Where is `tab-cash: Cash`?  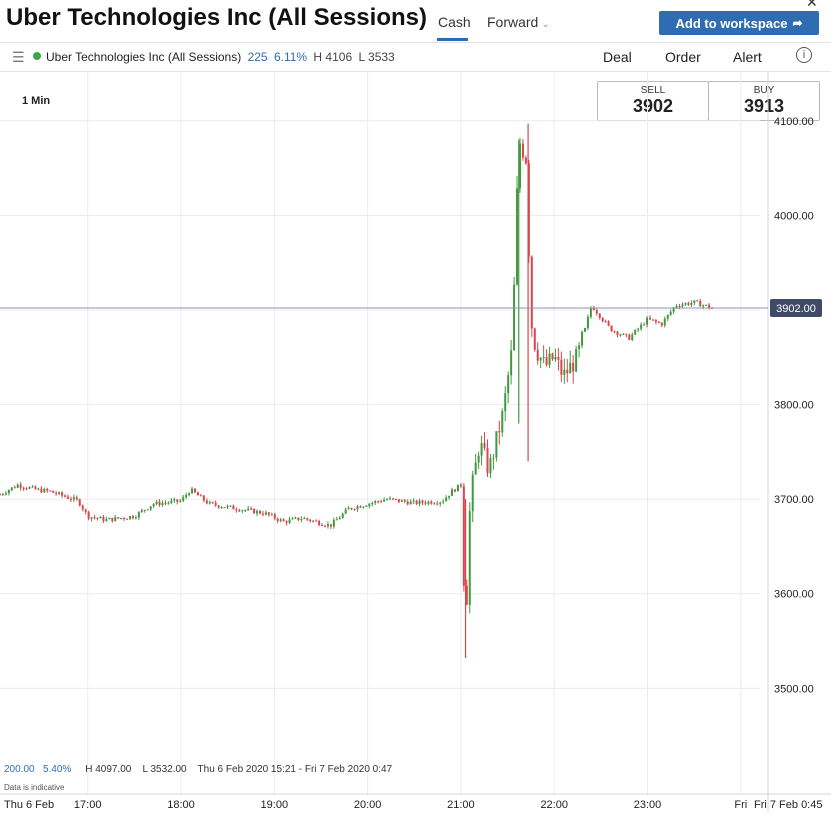
tab-cash: Cash is located at coordinates (454, 22).